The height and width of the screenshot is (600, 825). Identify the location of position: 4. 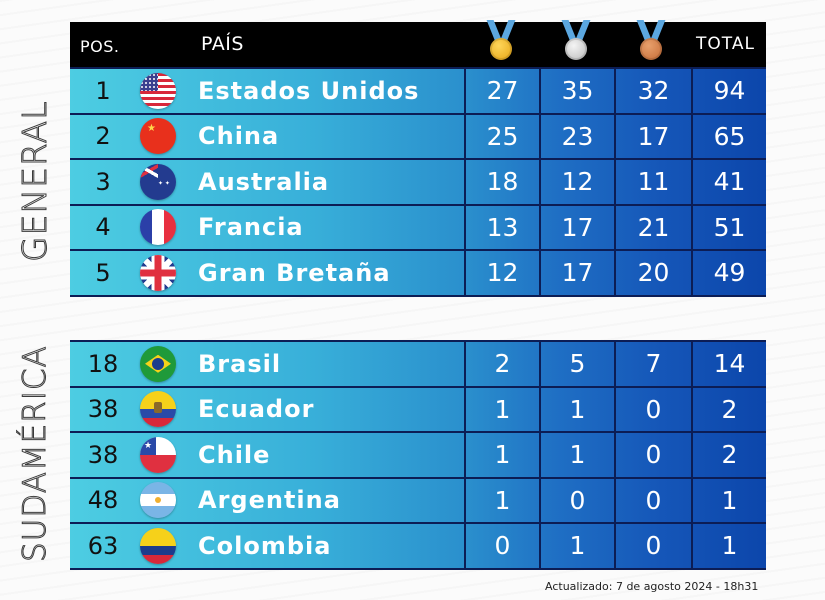
(103, 227).